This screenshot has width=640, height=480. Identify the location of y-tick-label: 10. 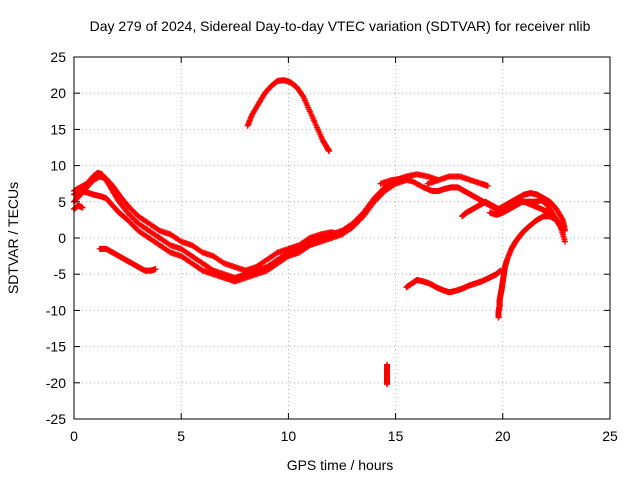
(58, 166).